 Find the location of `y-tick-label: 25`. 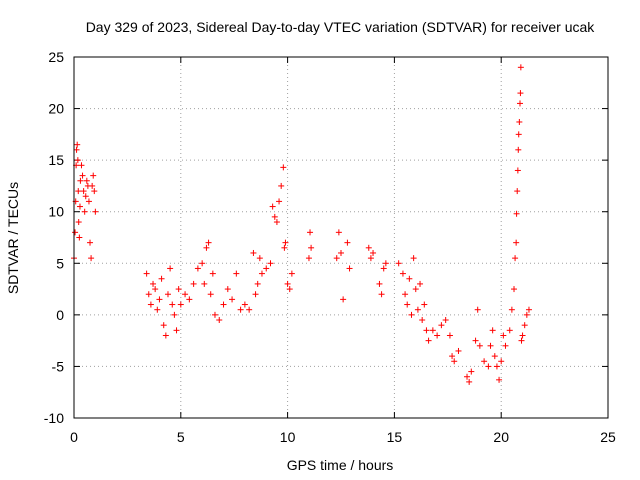

y-tick-label: 25 is located at coordinates (56, 57).